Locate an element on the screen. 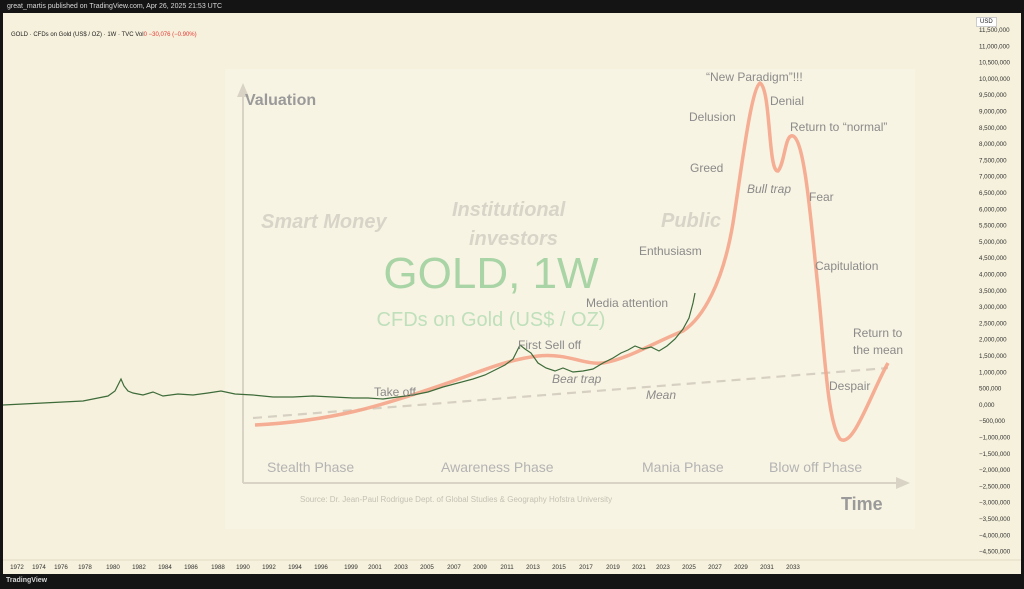  price-axis-tick: 4,500,000 is located at coordinates (993, 258).